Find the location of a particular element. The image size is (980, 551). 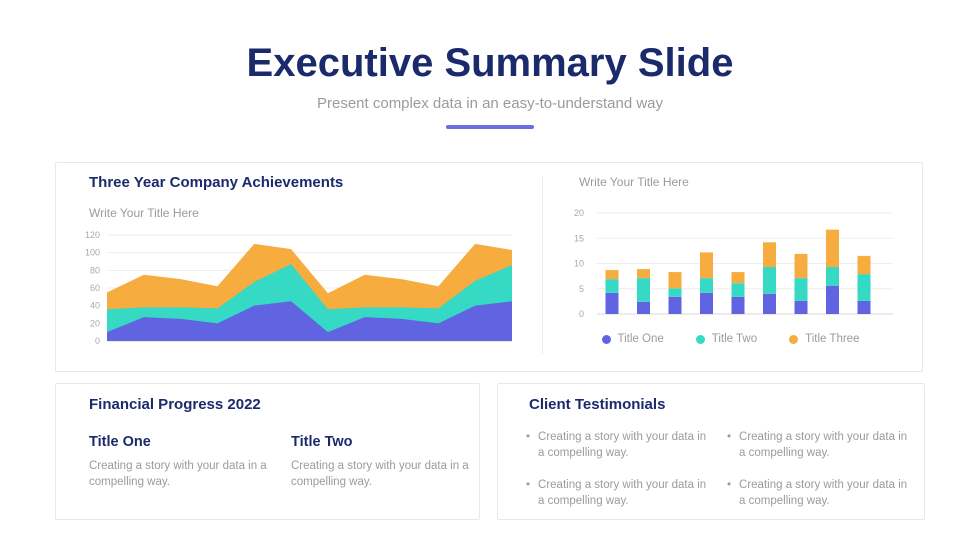

chart-legend: Title One Title Two Title Three is located at coordinates (730, 339).